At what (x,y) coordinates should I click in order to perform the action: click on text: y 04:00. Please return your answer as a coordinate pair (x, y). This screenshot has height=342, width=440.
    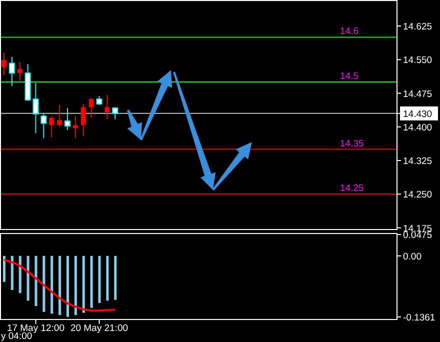
    Looking at the image, I should click on (16, 336).